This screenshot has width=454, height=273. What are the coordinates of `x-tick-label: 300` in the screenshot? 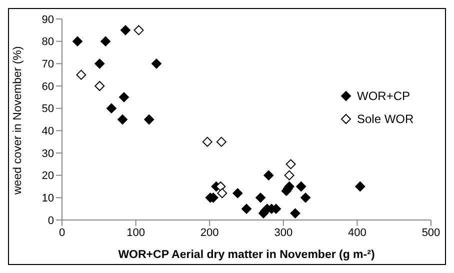 It's located at (283, 232).